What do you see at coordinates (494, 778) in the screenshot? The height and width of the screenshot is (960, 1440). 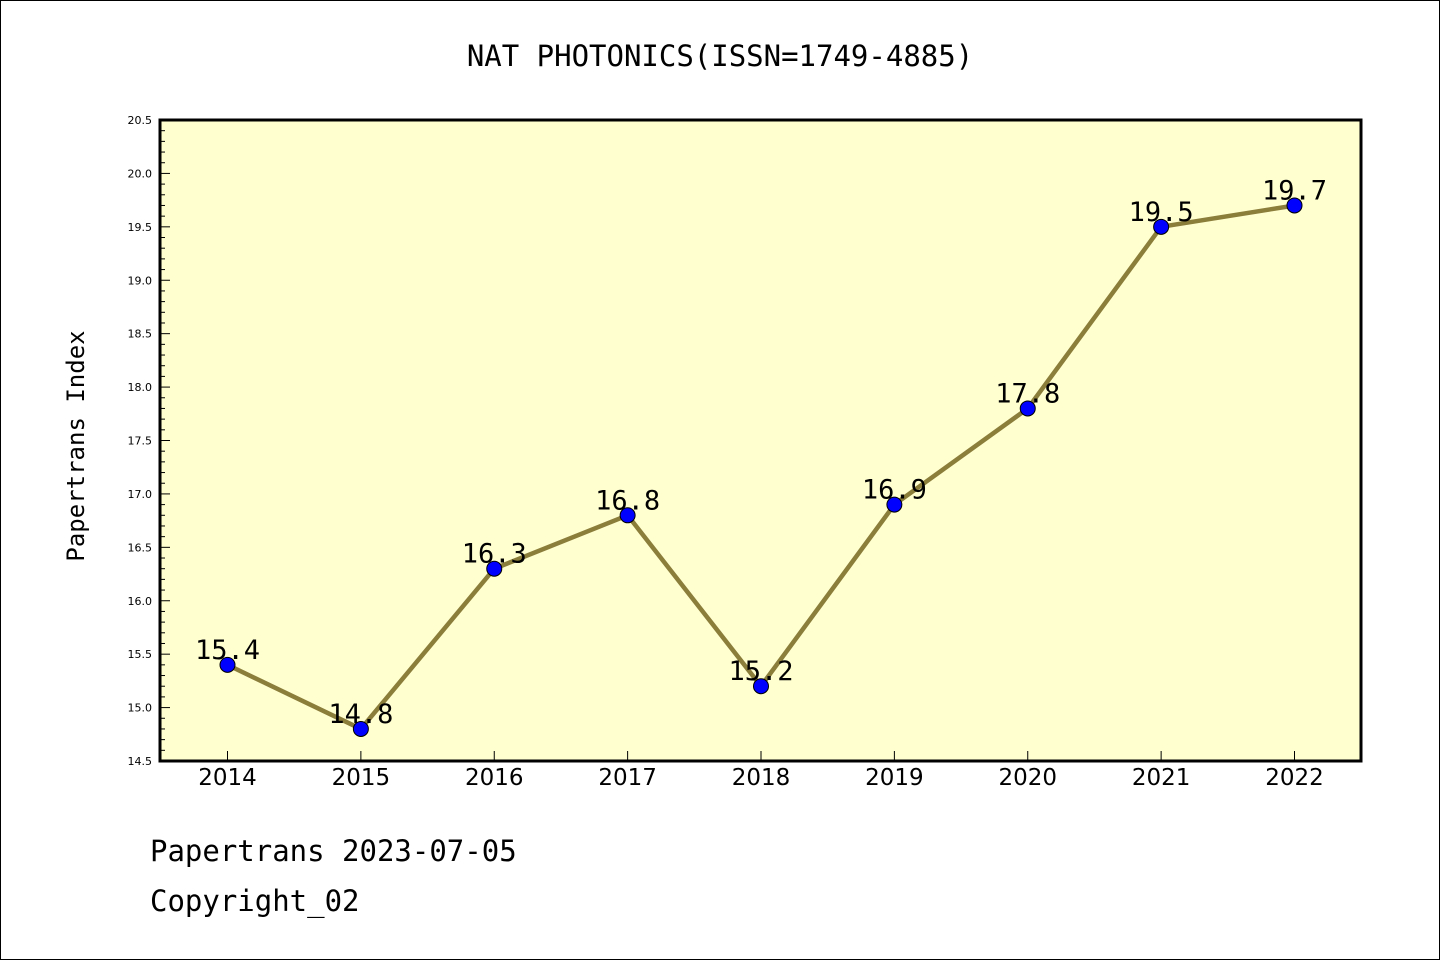 I see `x-tick-label: 2016` at bounding box center [494, 778].